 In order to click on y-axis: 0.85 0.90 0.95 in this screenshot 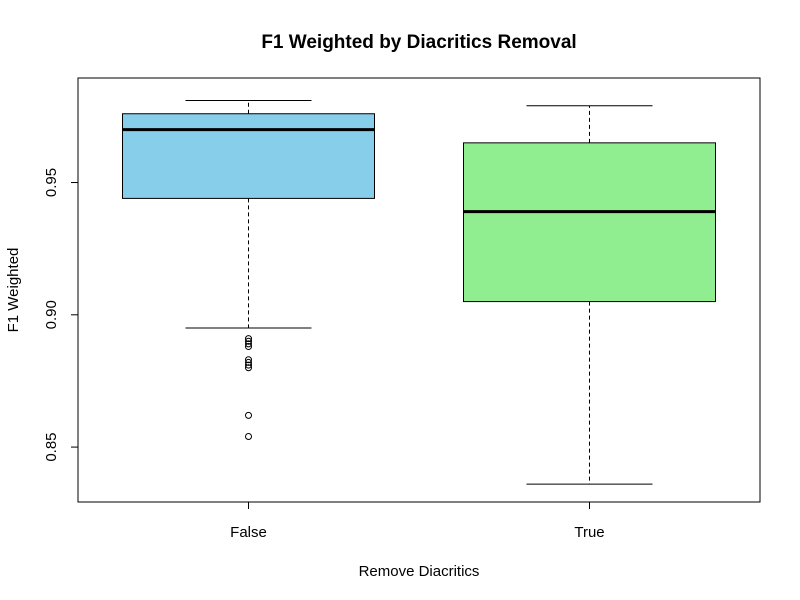, I will do `click(61, 315)`.